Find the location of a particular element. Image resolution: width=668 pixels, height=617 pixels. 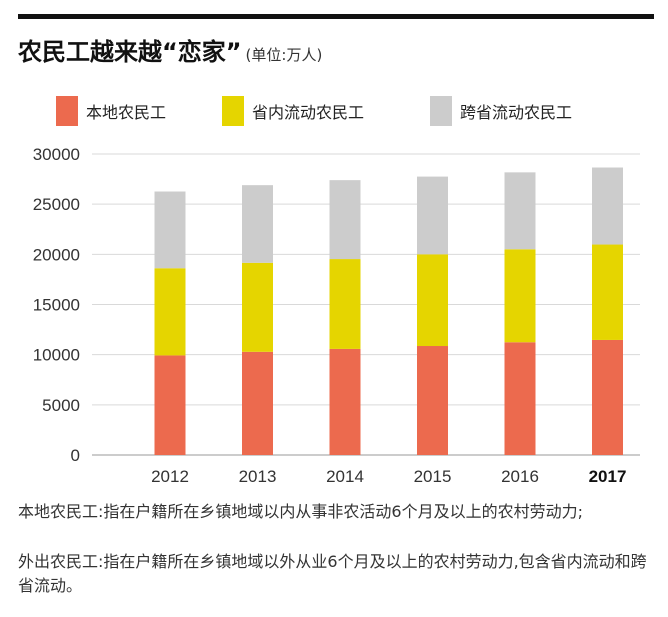

legend-item-cross-province: 跨省流动农民工 is located at coordinates (501, 111).